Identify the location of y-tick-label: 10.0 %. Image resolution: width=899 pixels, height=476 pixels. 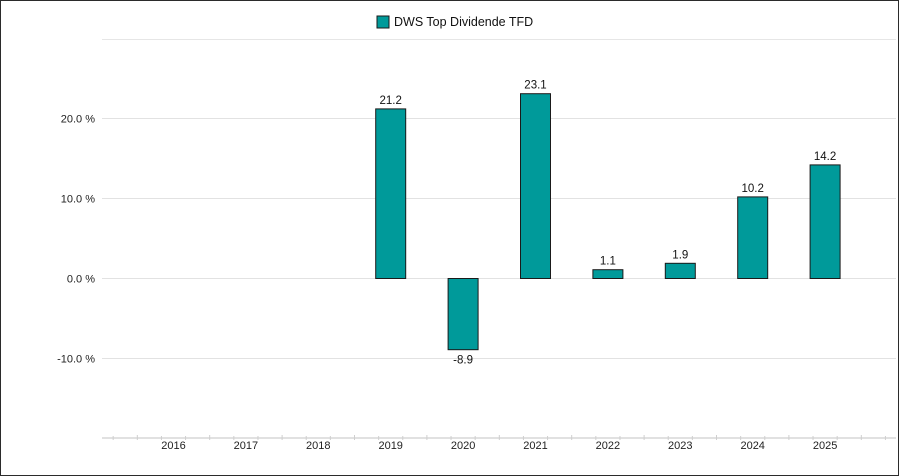
(78, 200).